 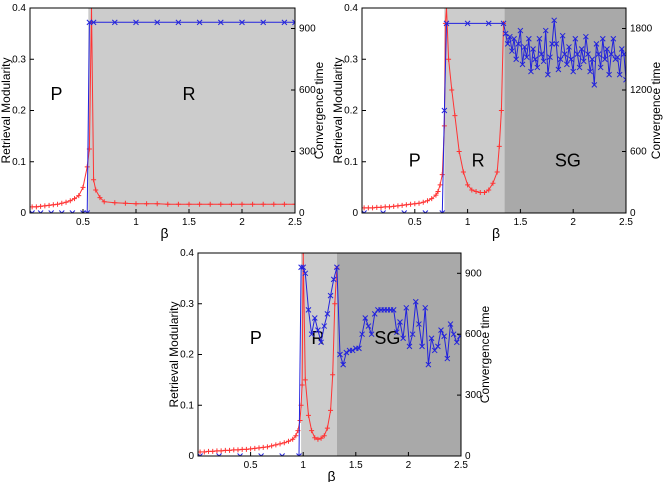 I want to click on y-left-tick-label: 0.3, so click(x=19, y=59).